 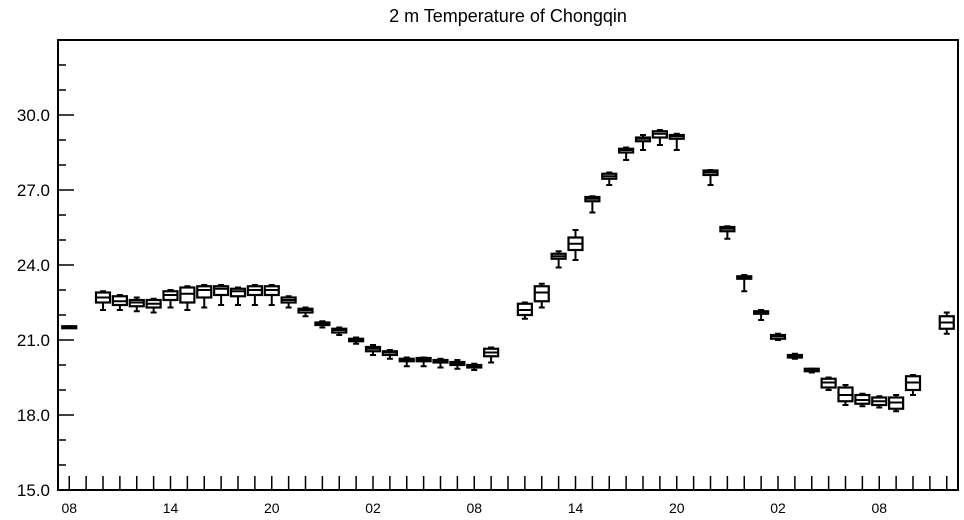 I want to click on y-tick-label: 15.0, so click(x=33, y=490).